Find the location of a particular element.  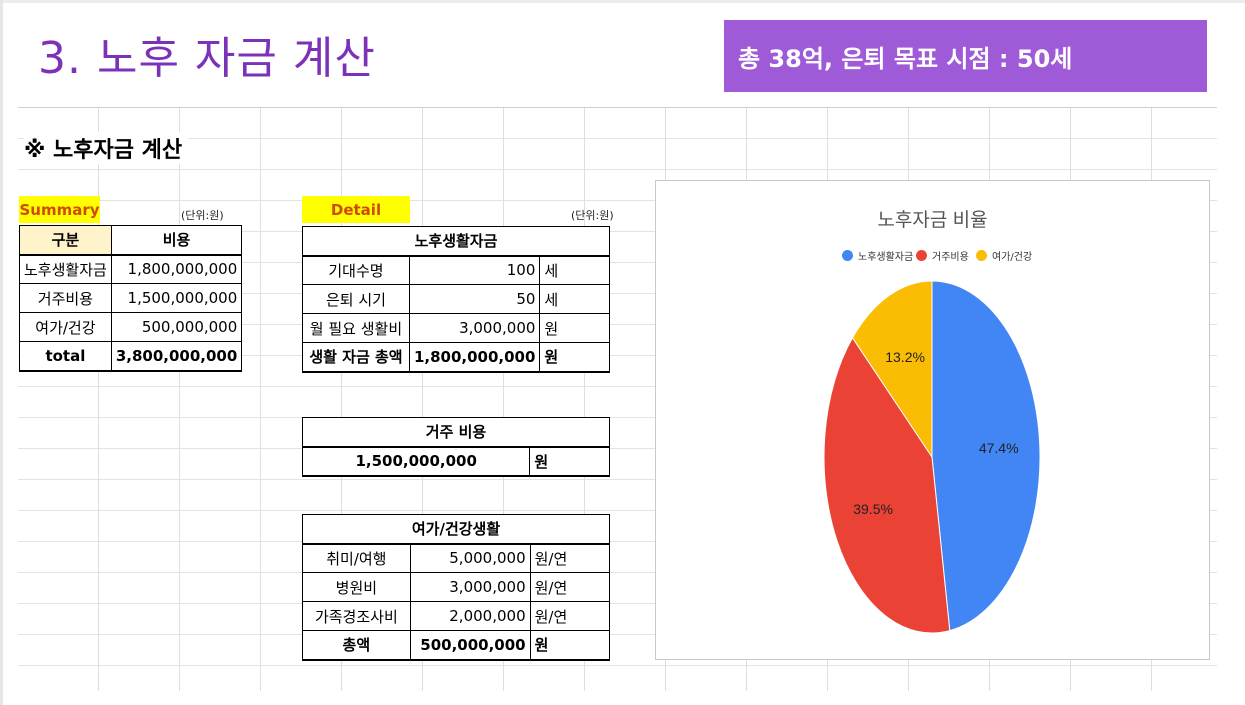

living-fund-row-value: 3,000,000 is located at coordinates (474, 328).